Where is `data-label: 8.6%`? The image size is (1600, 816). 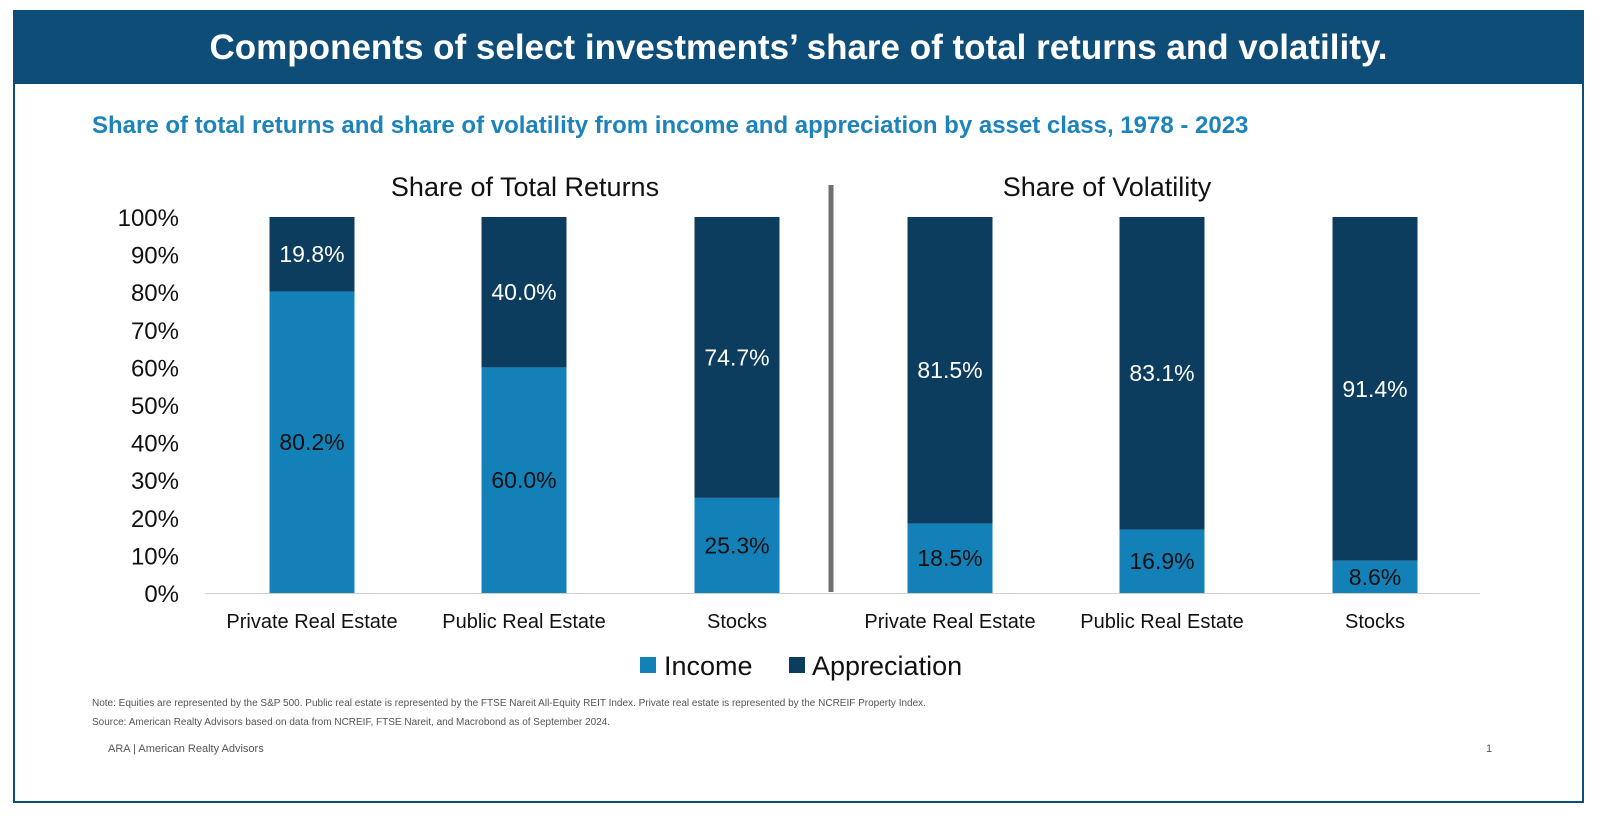 data-label: 8.6% is located at coordinates (1375, 577).